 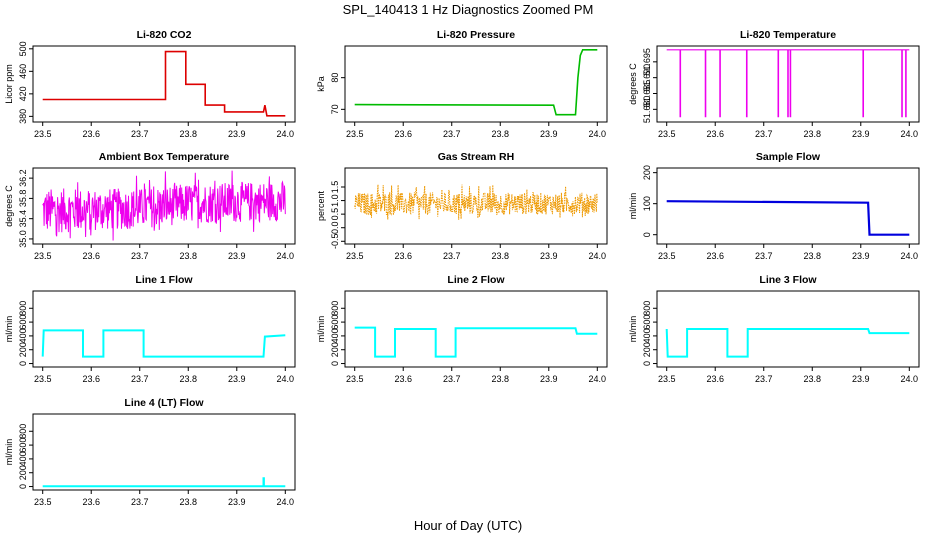 What do you see at coordinates (788, 157) in the screenshot?
I see `panel-title: Sample Flow` at bounding box center [788, 157].